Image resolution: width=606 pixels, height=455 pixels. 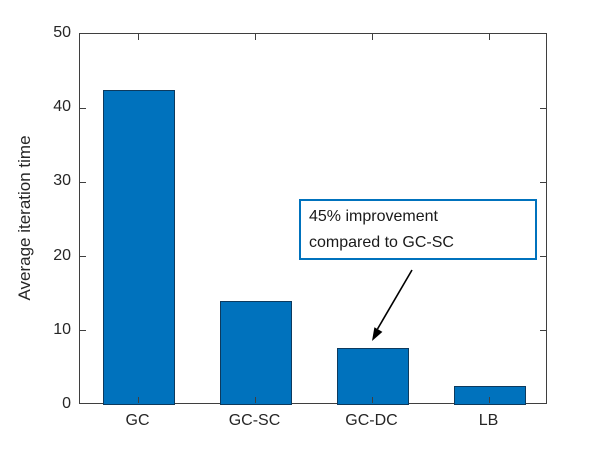 I want to click on x-tick-label-GC-SC: GC-SC, so click(x=254, y=420).